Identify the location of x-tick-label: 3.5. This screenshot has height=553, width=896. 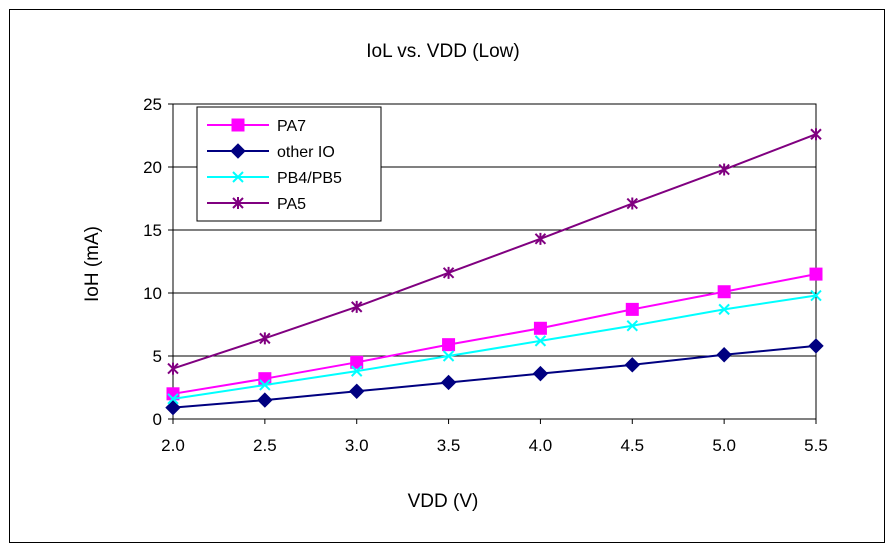
(449, 445).